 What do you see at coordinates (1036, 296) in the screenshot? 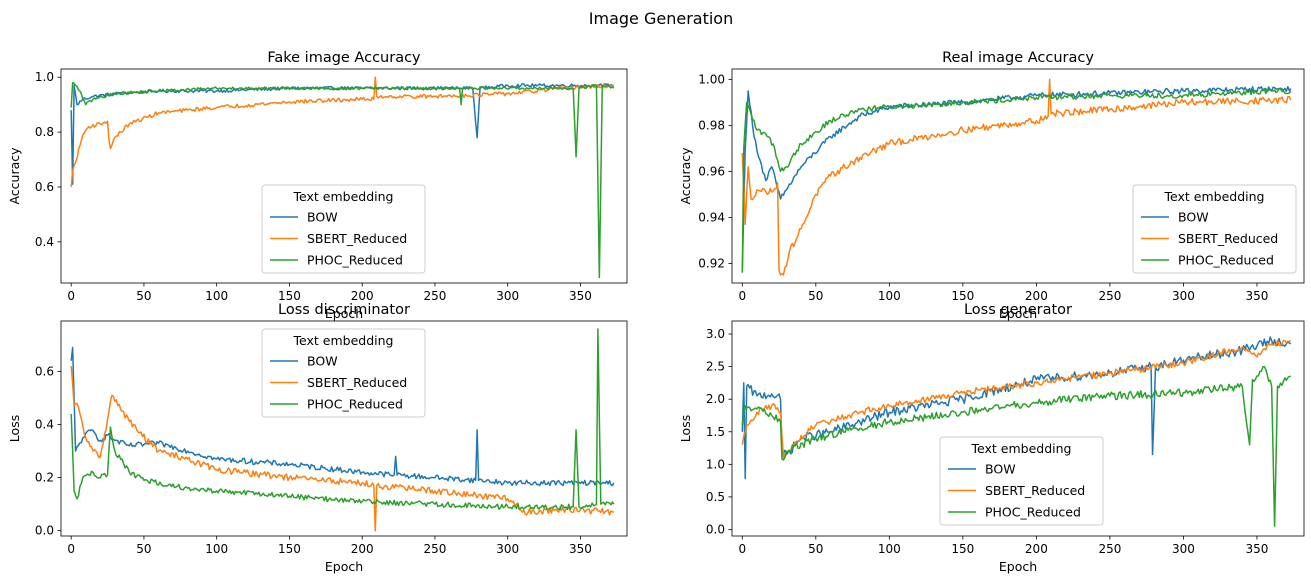
I see `chart2-xtick-label: 200` at bounding box center [1036, 296].